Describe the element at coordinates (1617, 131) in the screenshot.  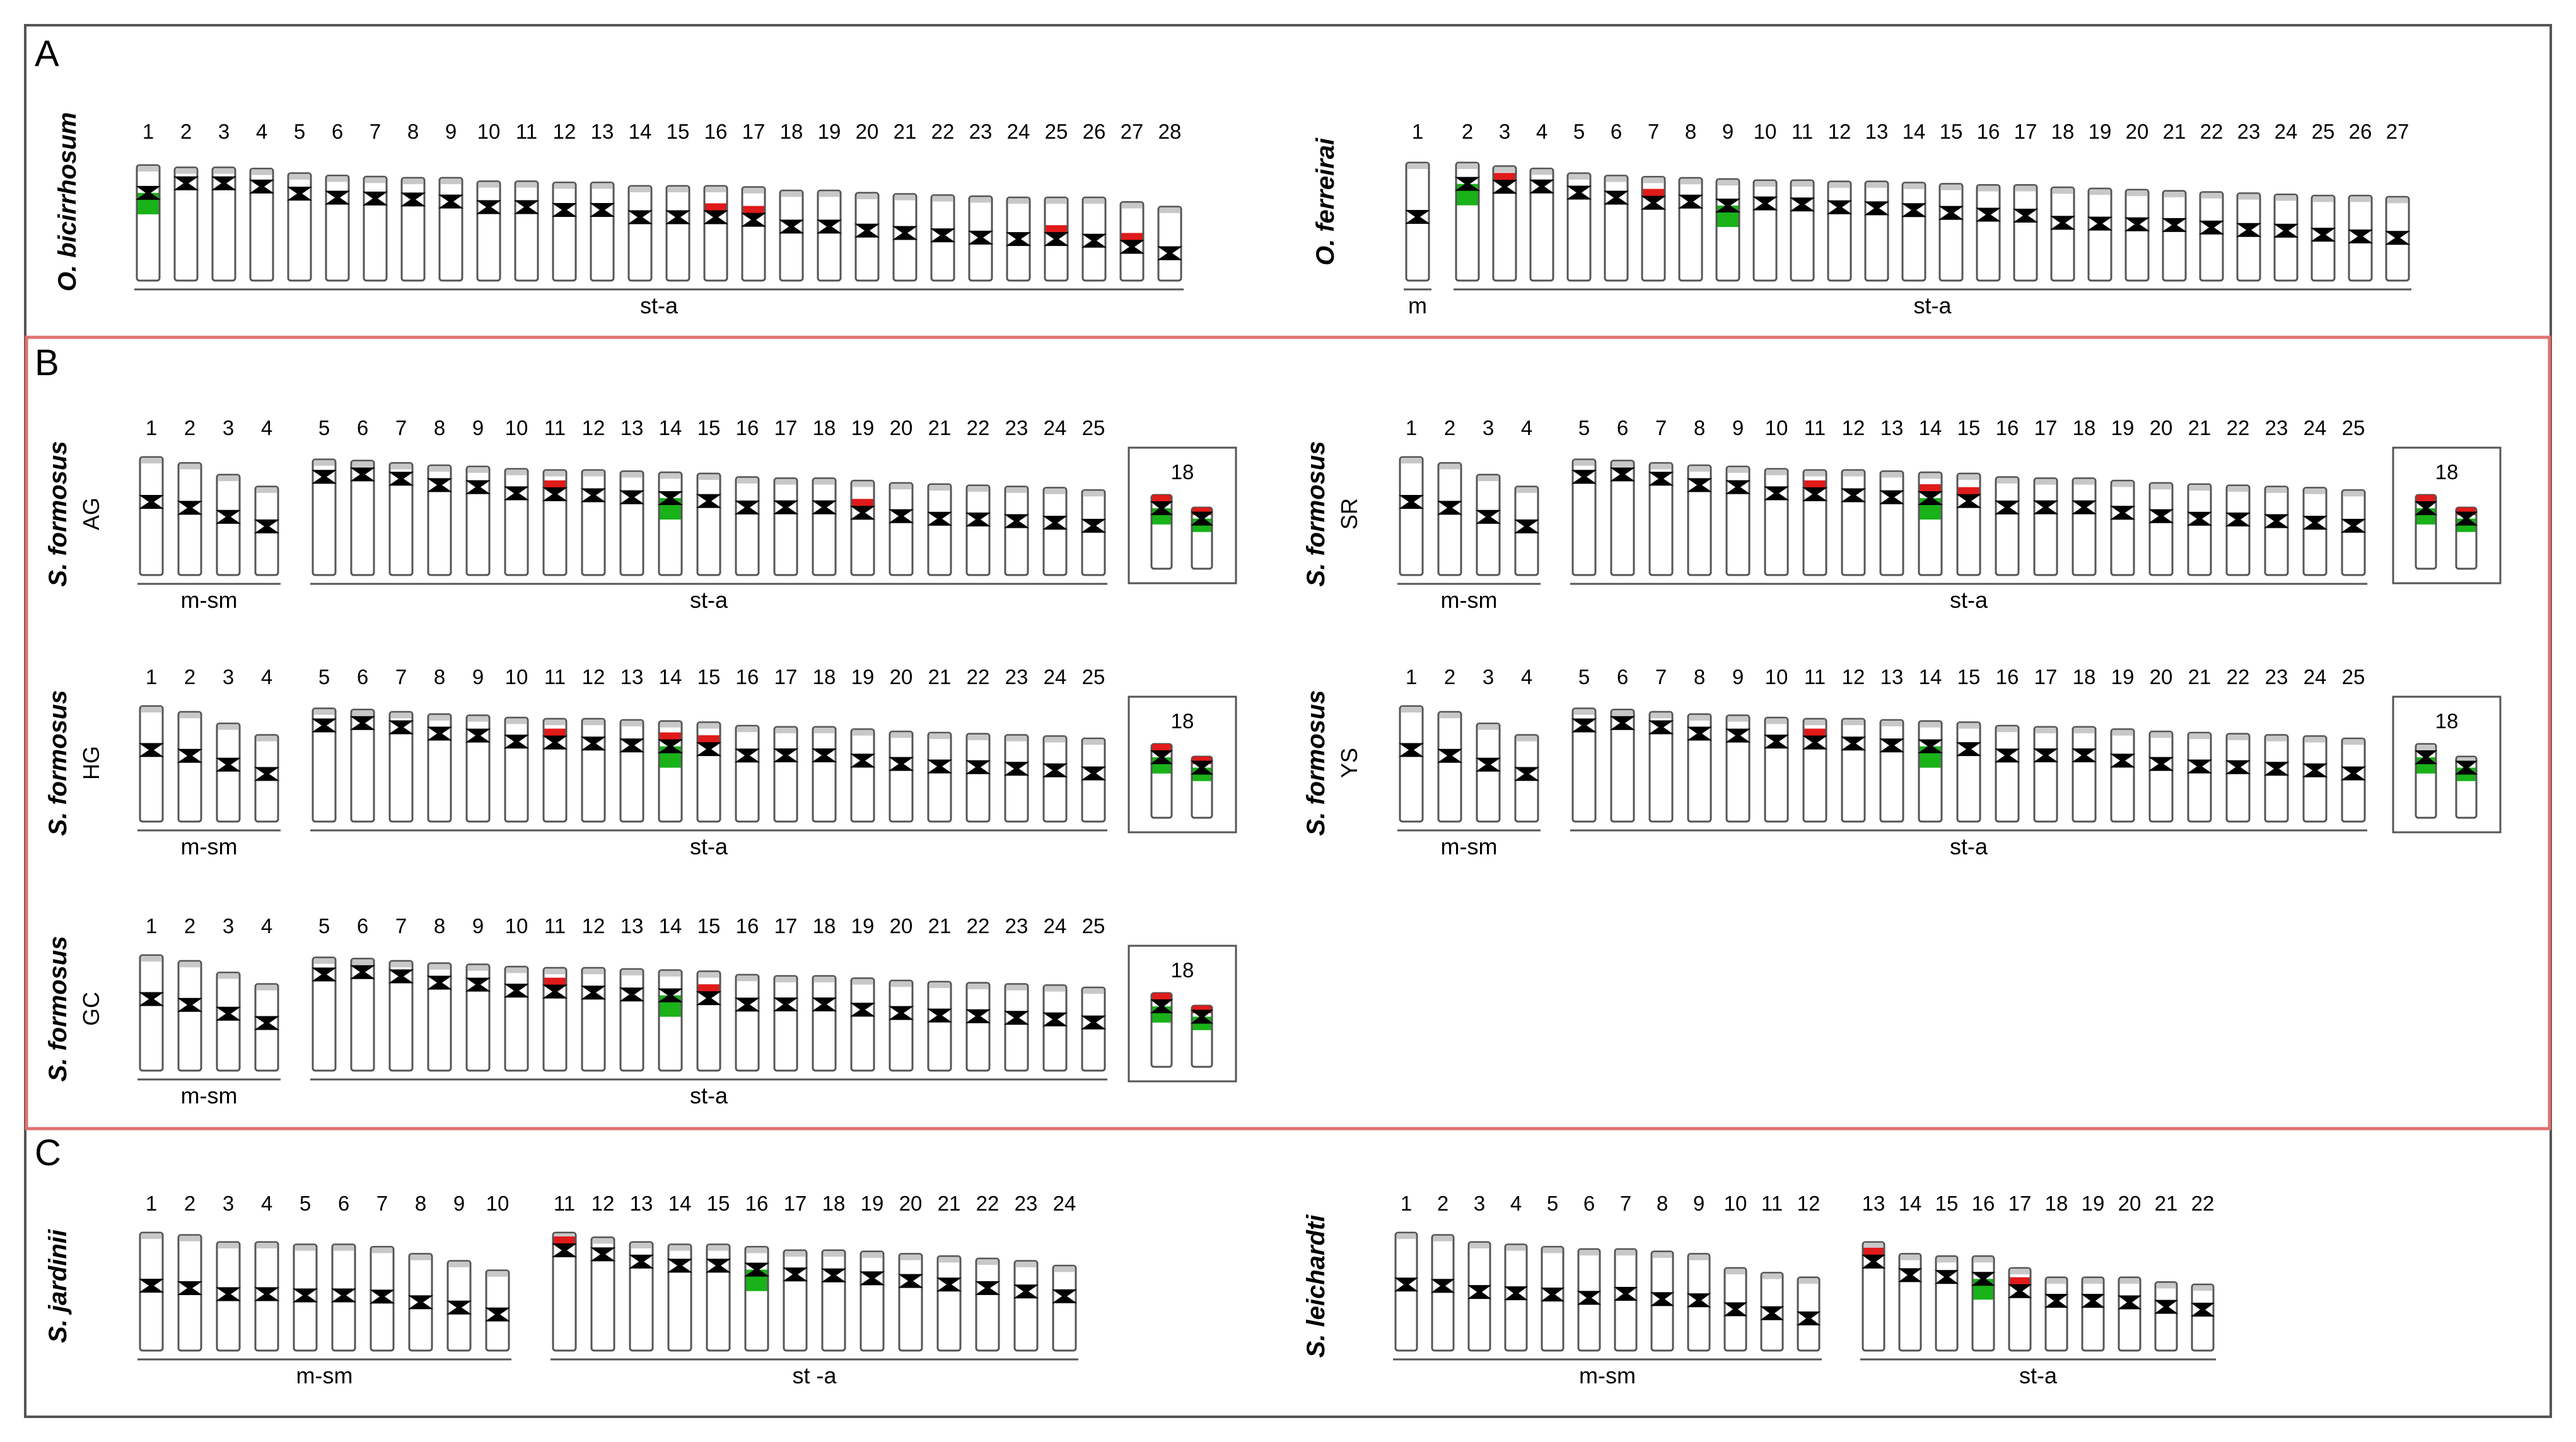
I see `chromosome-number: 6` at that location.